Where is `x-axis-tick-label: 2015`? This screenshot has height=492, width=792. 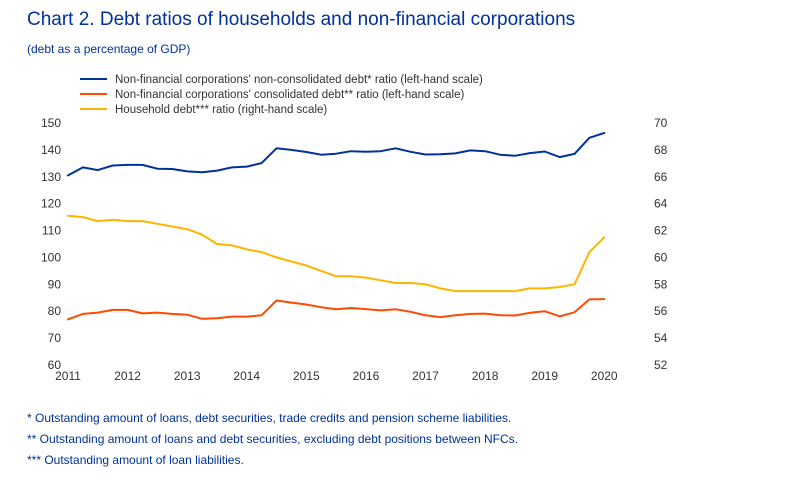
x-axis-tick-label: 2015 is located at coordinates (306, 376).